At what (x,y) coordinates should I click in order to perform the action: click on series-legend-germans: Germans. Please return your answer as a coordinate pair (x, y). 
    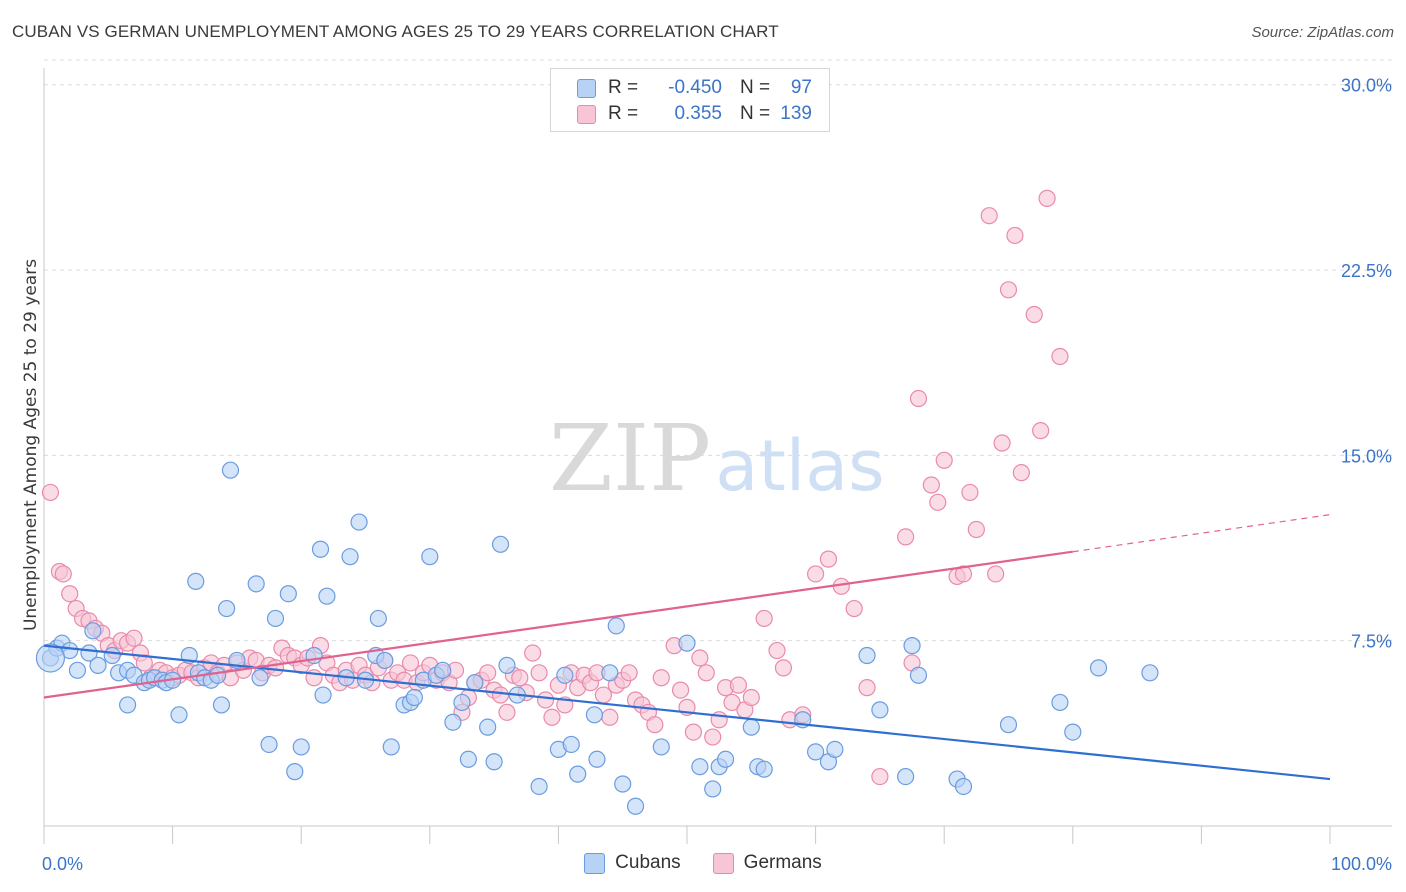
    Looking at the image, I should click on (767, 863).